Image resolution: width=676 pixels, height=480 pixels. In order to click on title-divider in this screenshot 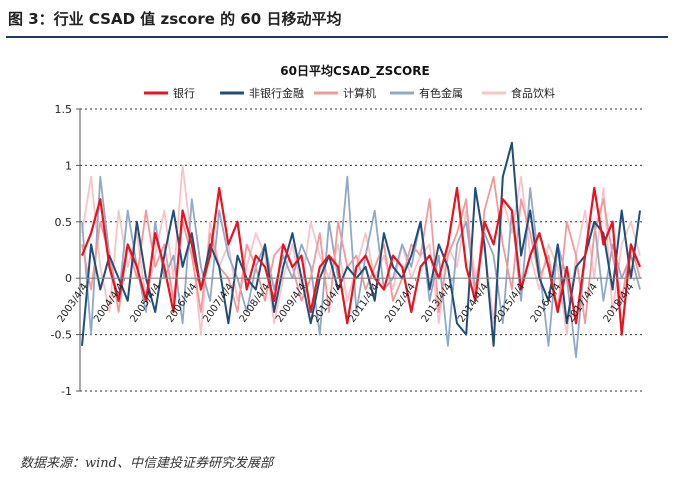, I will do `click(337, 37)`.